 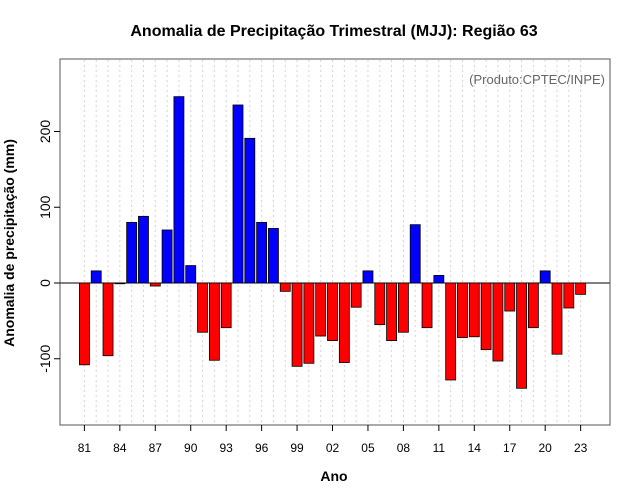 What do you see at coordinates (45, 283) in the screenshot?
I see `y-tick-label: 0` at bounding box center [45, 283].